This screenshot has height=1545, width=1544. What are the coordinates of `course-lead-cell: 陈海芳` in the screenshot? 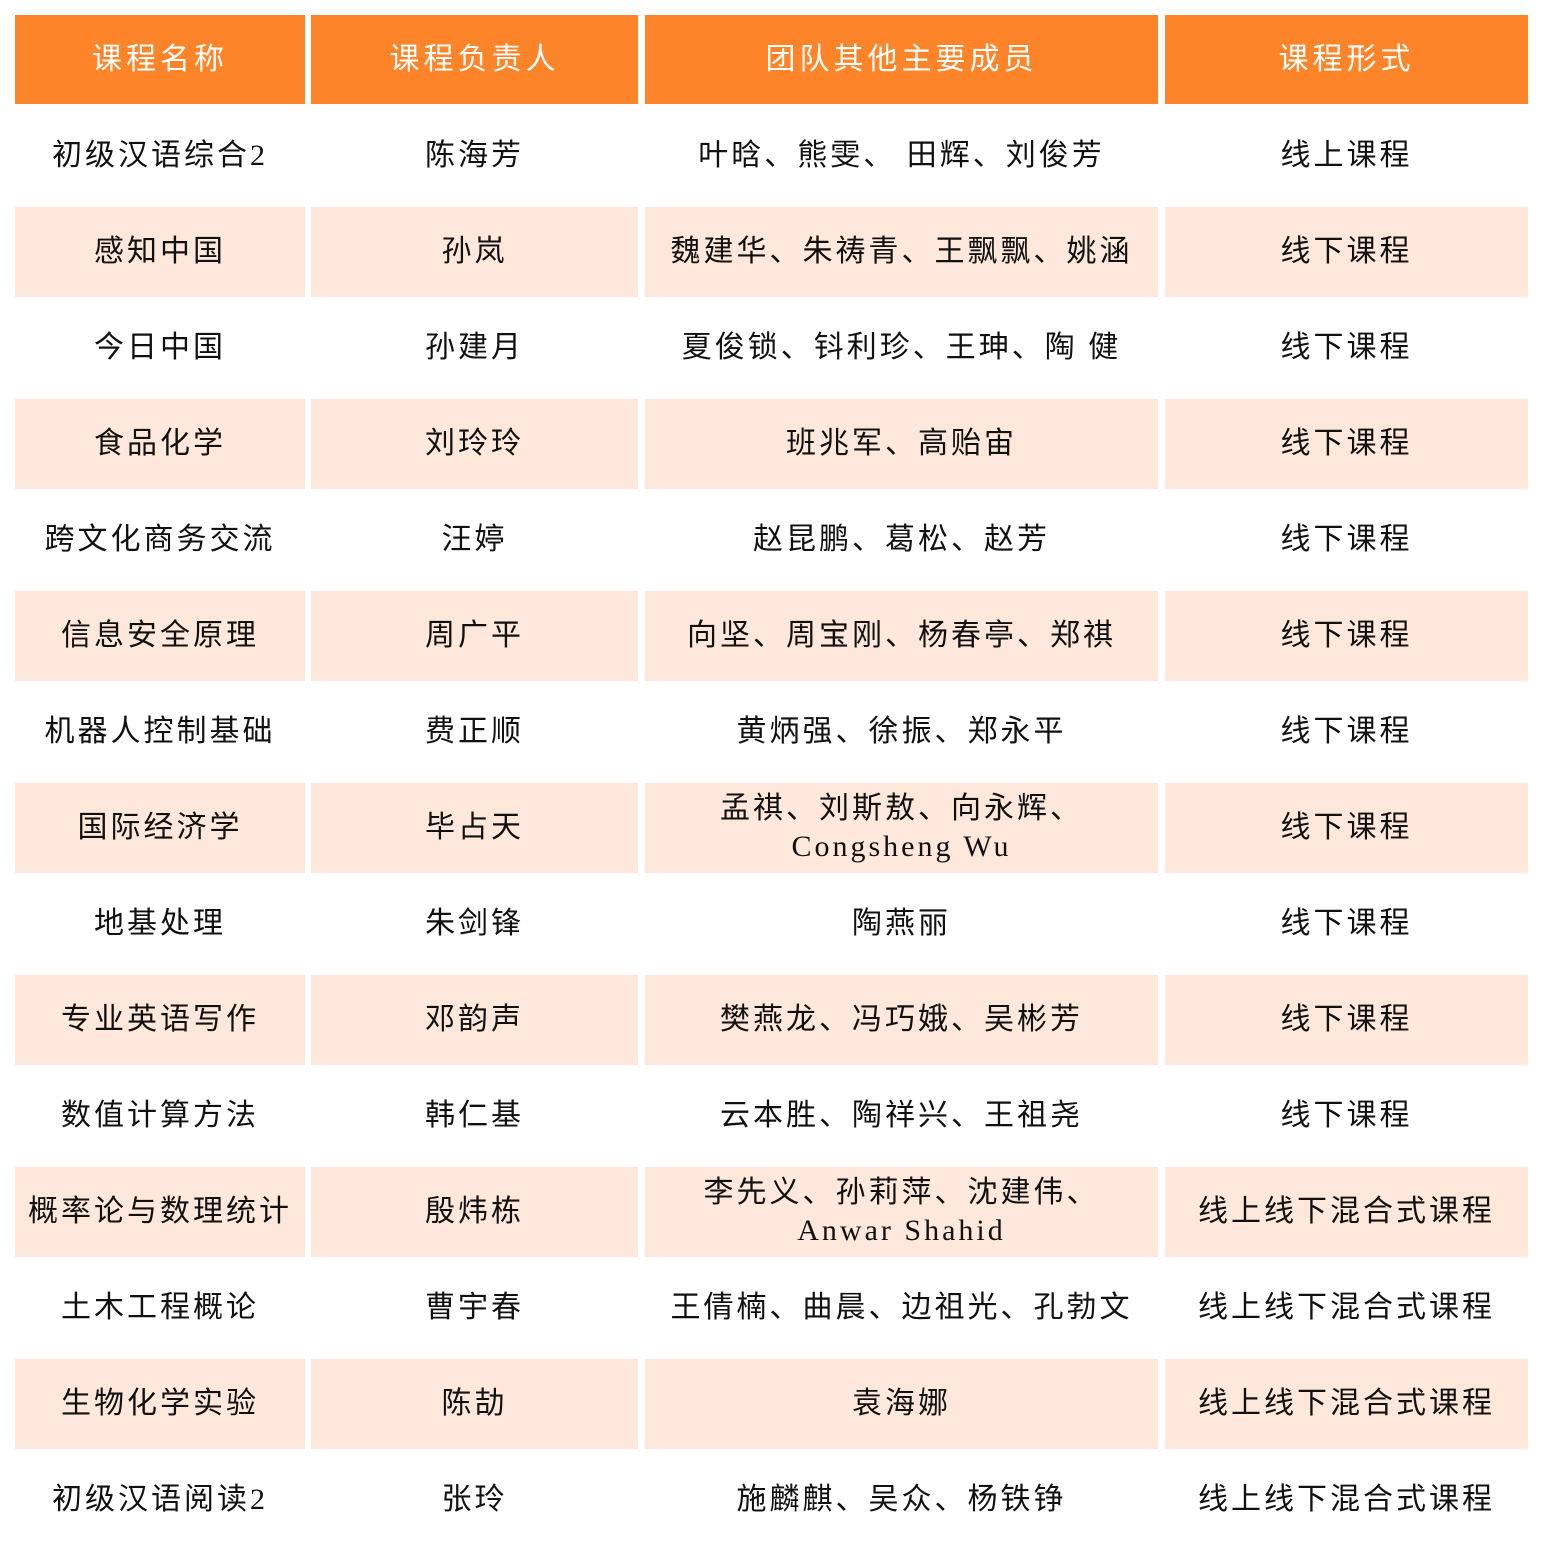 It's located at (474, 156).